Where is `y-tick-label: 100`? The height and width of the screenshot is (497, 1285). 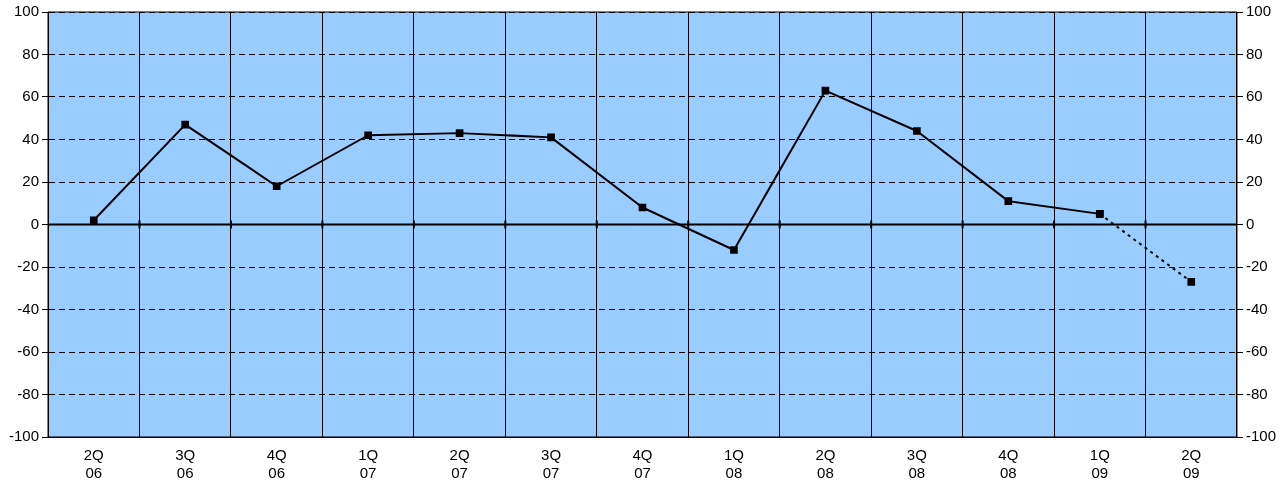
y-tick-label: 100 is located at coordinates (26, 11).